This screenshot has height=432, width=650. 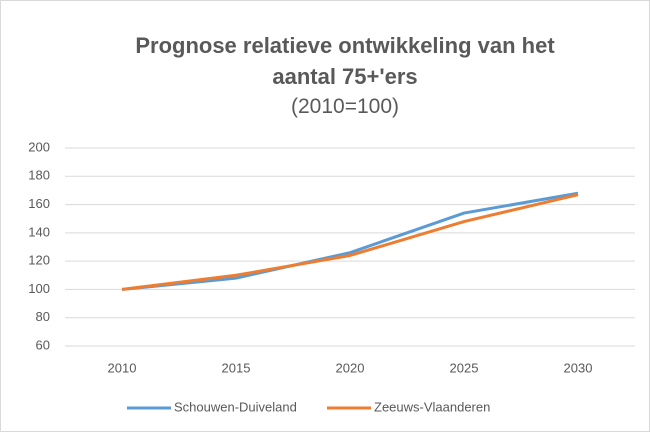 What do you see at coordinates (122, 367) in the screenshot?
I see `x-tick-label: 2010` at bounding box center [122, 367].